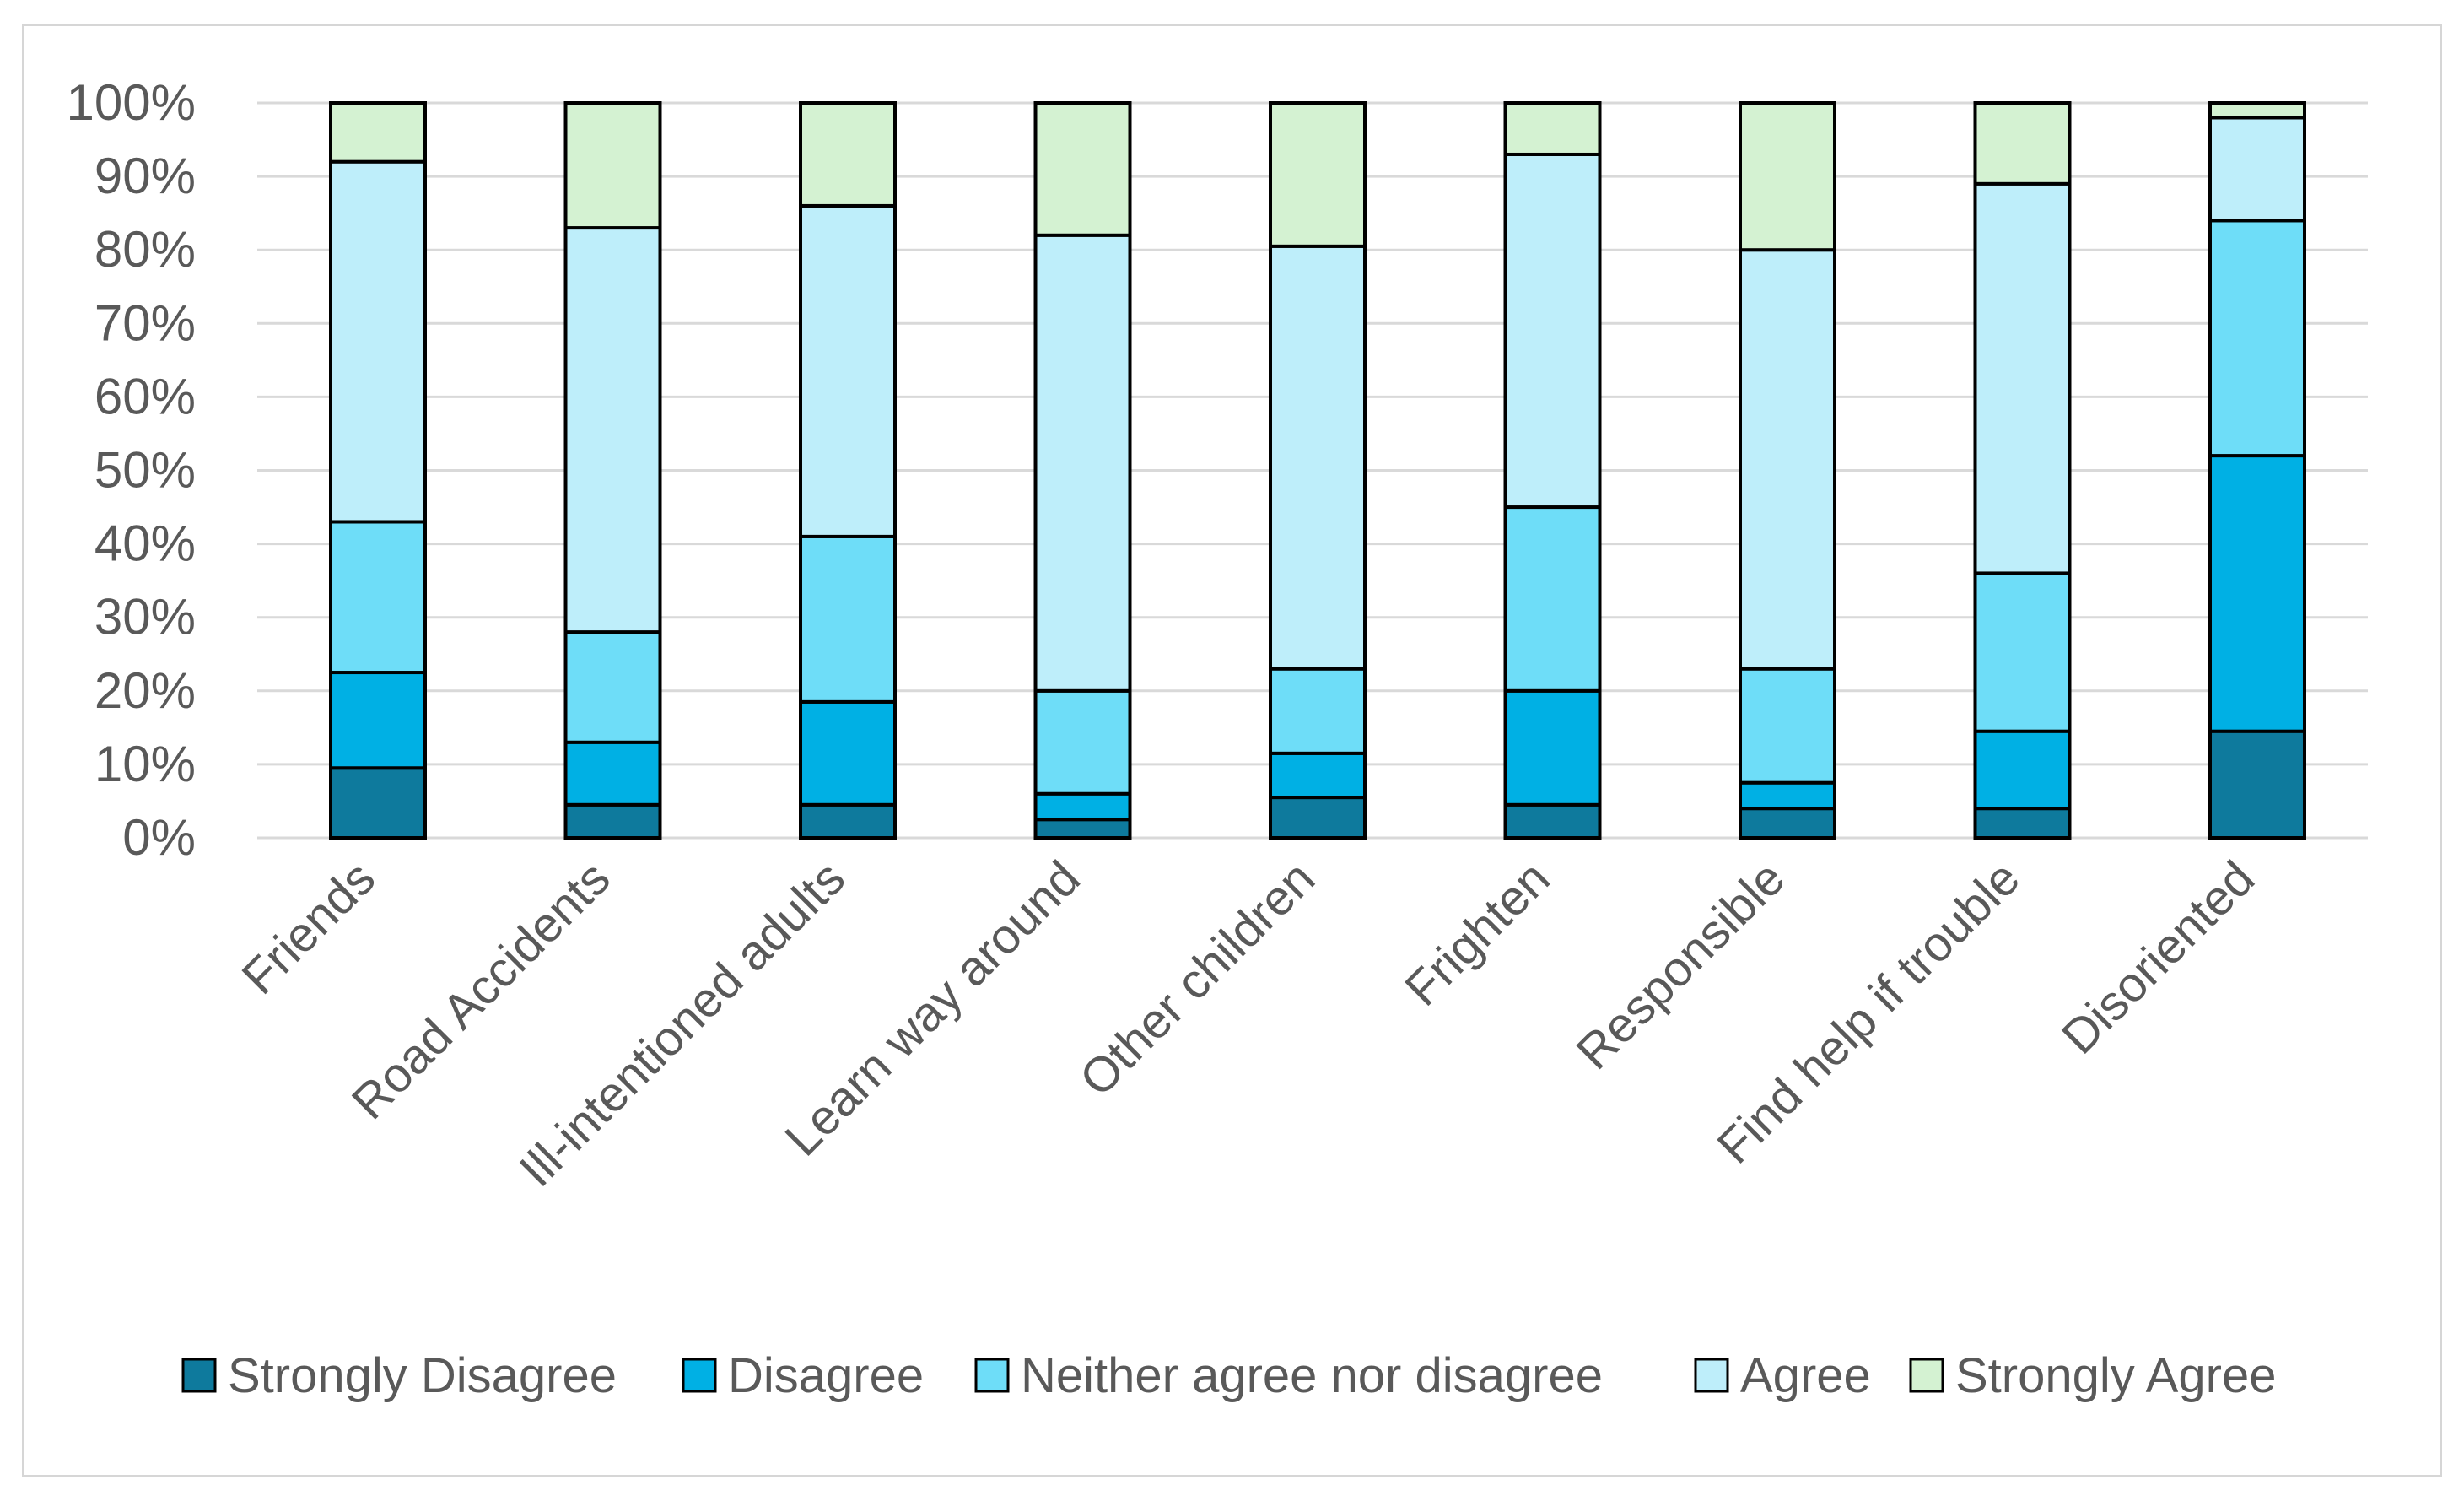  What do you see at coordinates (131, 102) in the screenshot?
I see `y-tick-label: 100%` at bounding box center [131, 102].